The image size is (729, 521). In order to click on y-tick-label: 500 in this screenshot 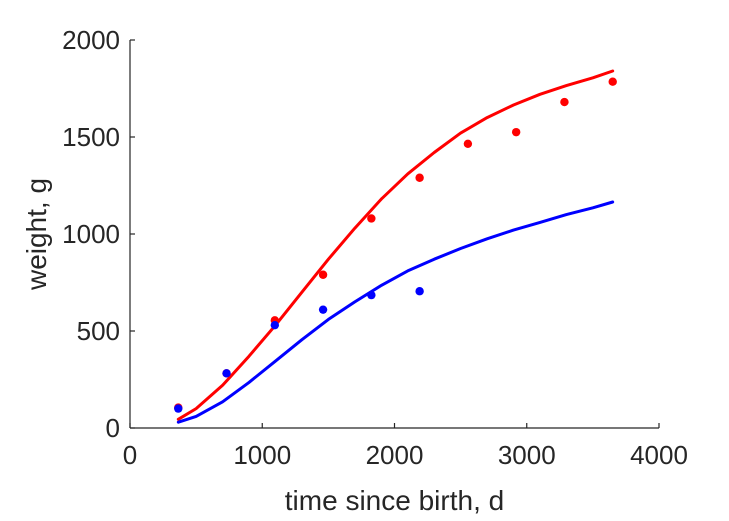, I will do `click(98, 331)`.